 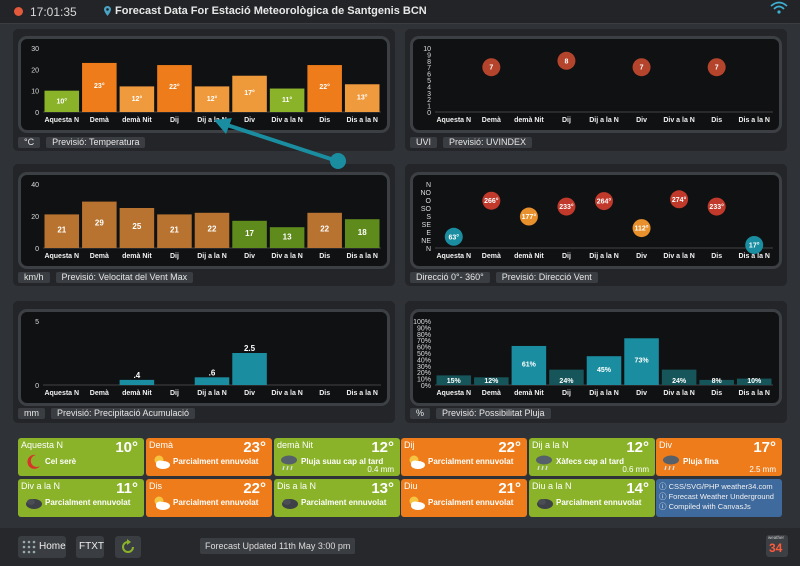 What do you see at coordinates (337, 498) in the screenshot?
I see `forecast-card: Dis a la N 13° Parcialment ennuvolat` at bounding box center [337, 498].